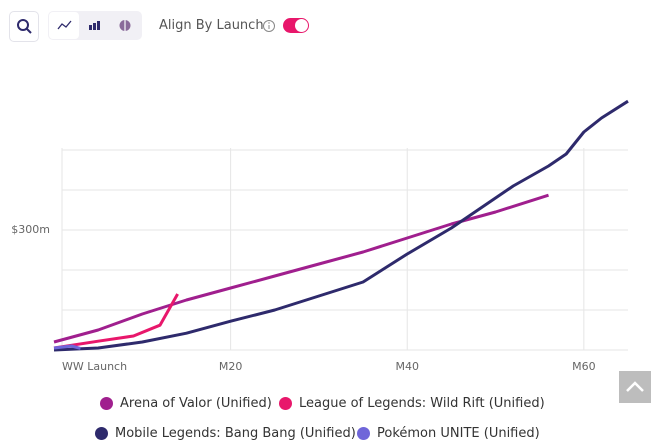 The height and width of the screenshot is (447, 655). I want to click on legend-label: Pokémon UNITE (Unified), so click(458, 433).